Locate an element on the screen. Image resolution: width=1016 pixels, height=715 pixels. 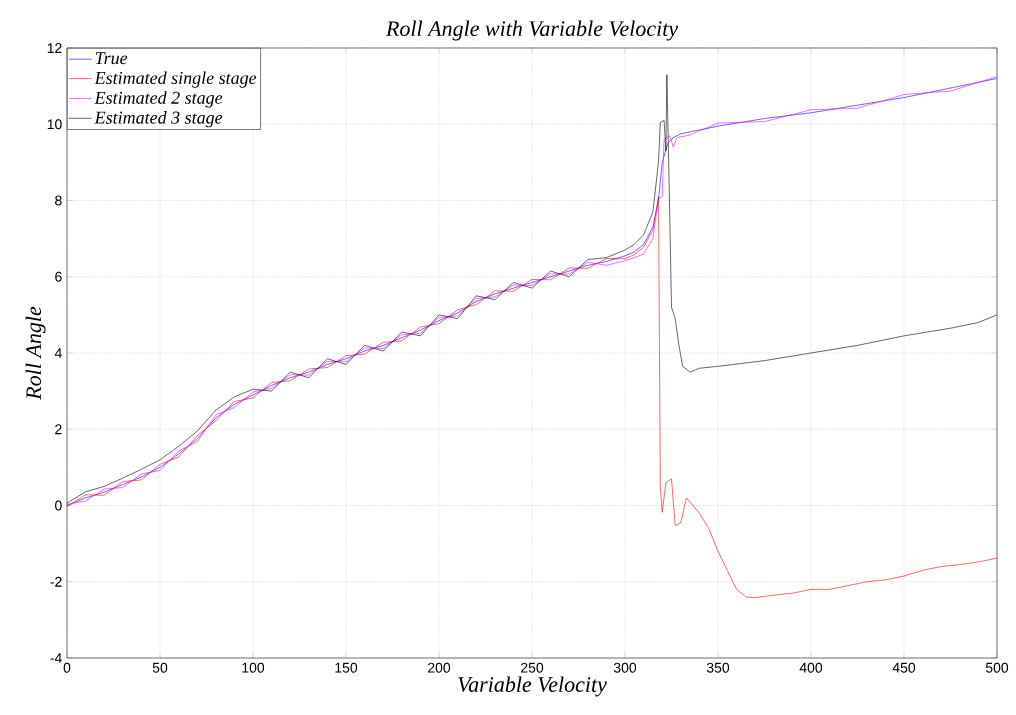
chart-title: Roll Angle with Variable Velocity is located at coordinates (532, 30).